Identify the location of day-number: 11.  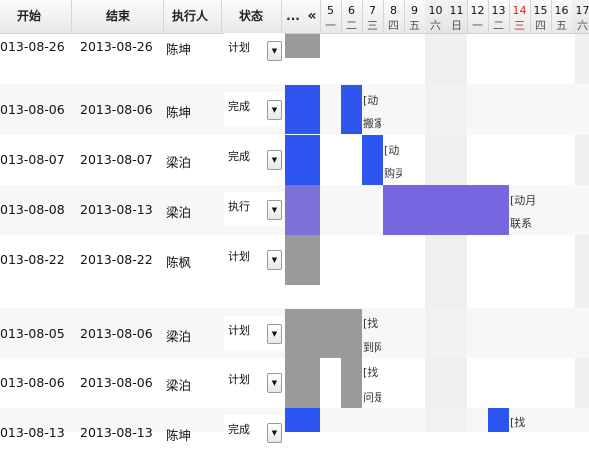
(456, 10).